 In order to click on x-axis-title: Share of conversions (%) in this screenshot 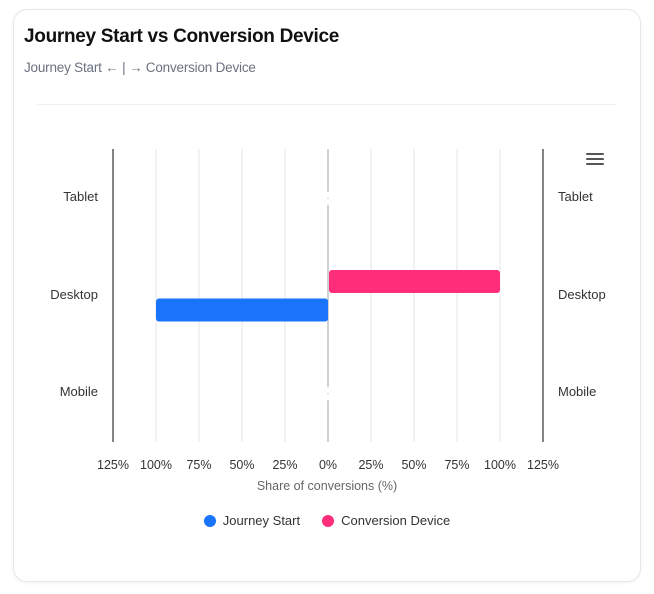, I will do `click(327, 486)`.